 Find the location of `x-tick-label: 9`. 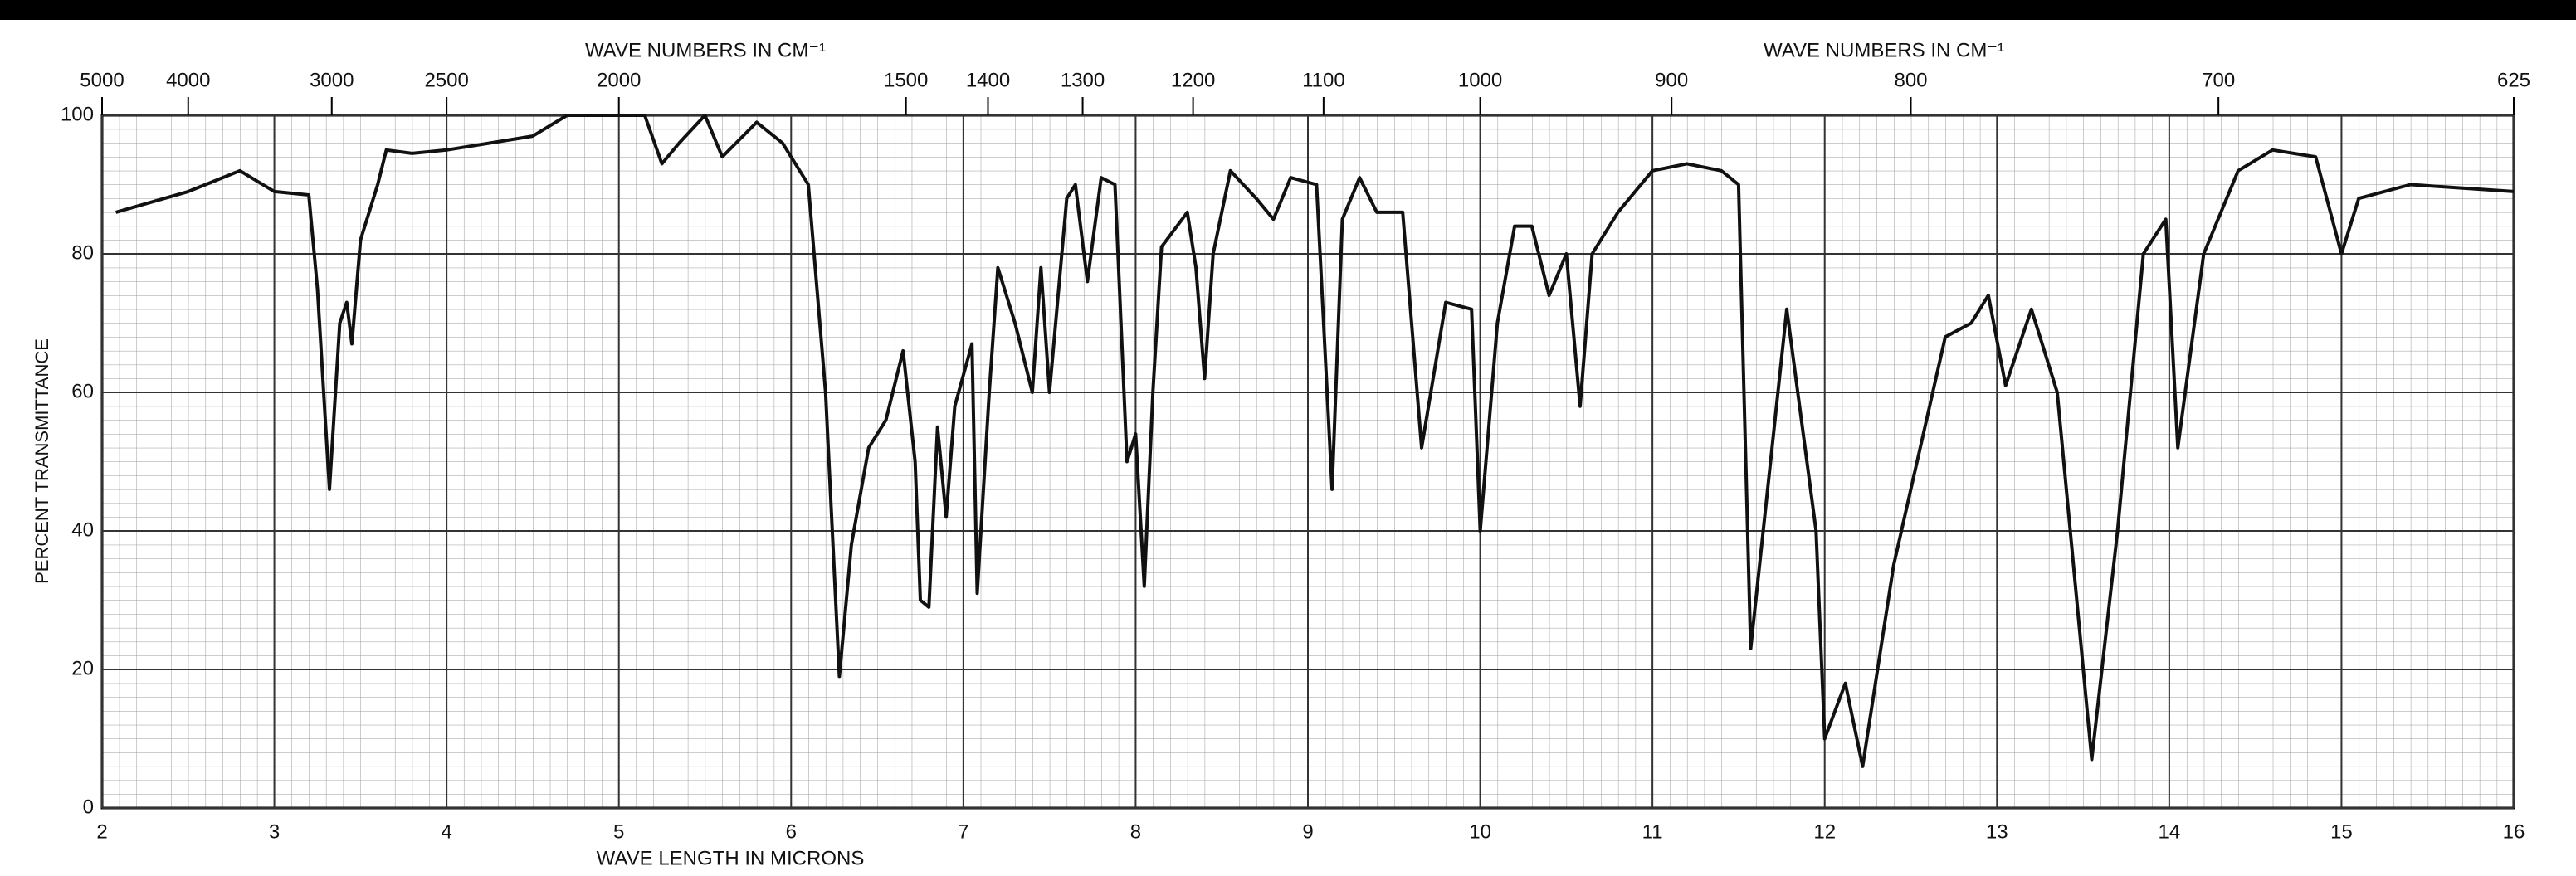

x-tick-label: 9 is located at coordinates (1308, 831).